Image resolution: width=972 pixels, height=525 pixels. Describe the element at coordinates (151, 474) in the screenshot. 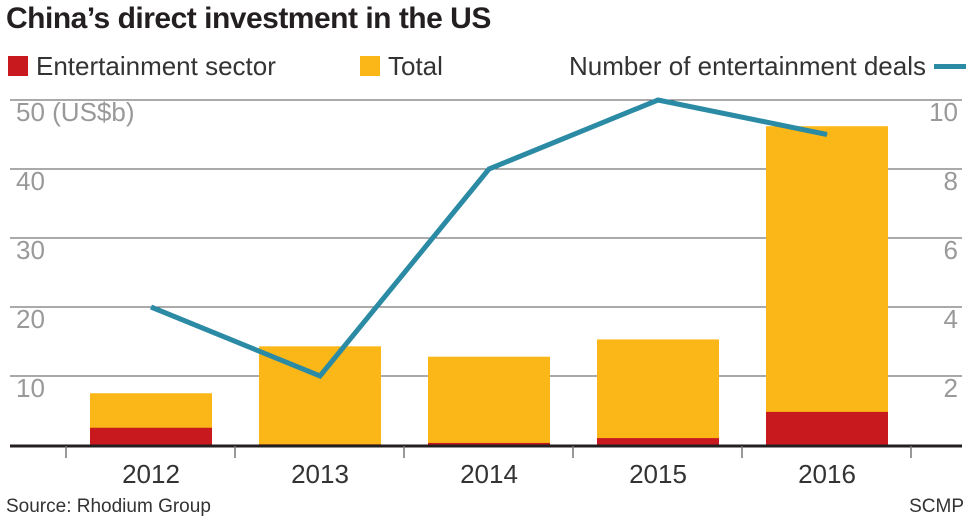

I see `x-tick-label: 2012` at that location.